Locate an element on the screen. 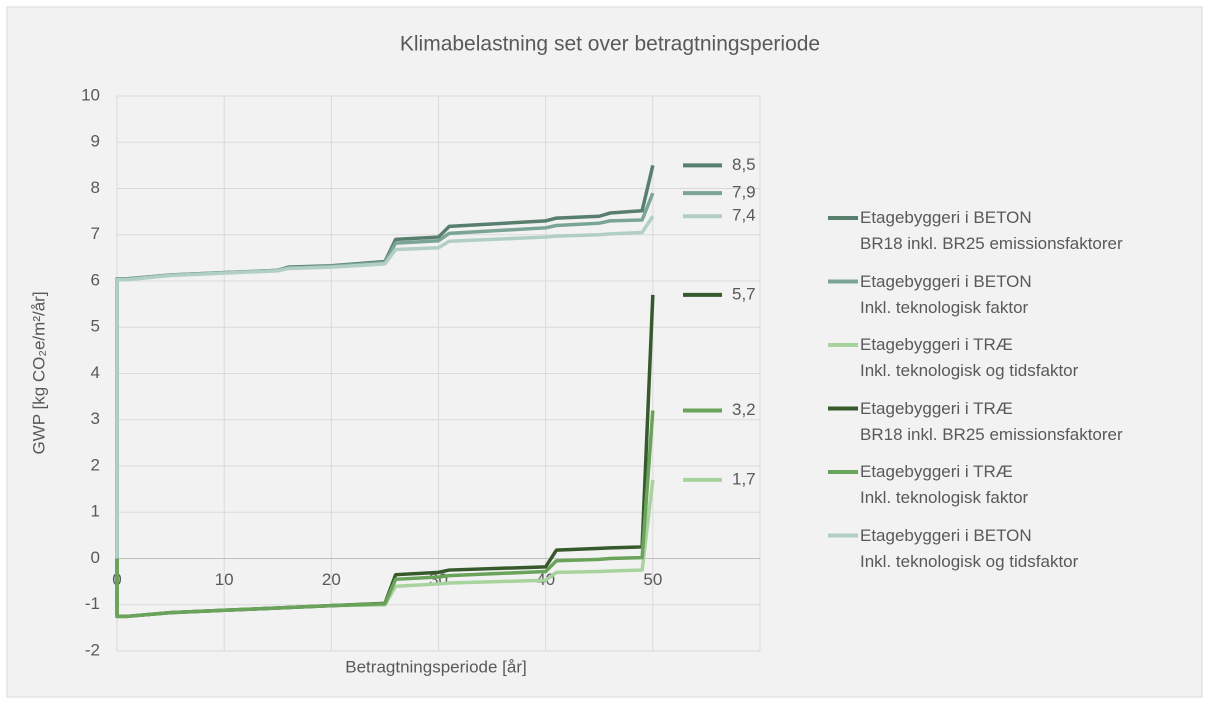 Image resolution: width=1210 pixels, height=705 pixels. end-label: 3,2 is located at coordinates (744, 409).